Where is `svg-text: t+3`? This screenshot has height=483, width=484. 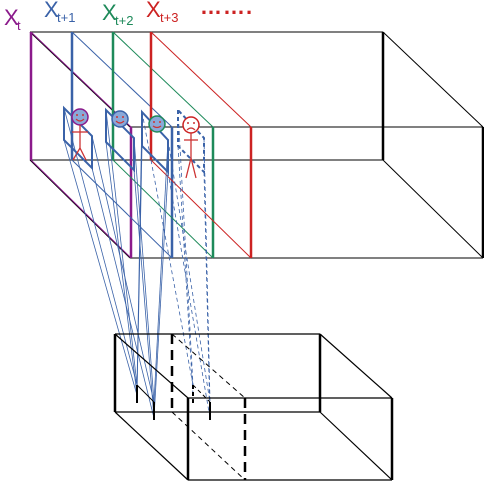
svg-text: t+3 is located at coordinates (169, 17).